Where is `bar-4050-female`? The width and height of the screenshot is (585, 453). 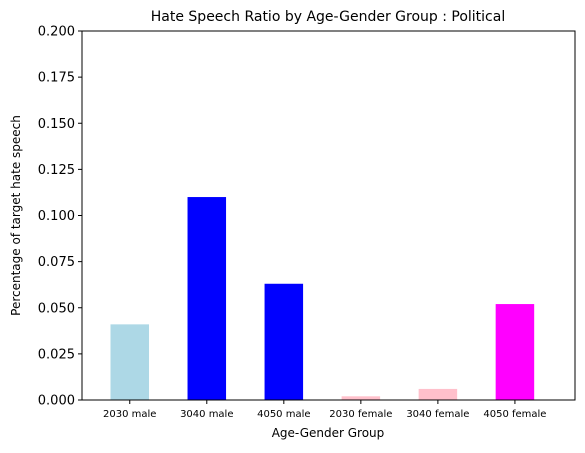 bar-4050-female is located at coordinates (515, 352).